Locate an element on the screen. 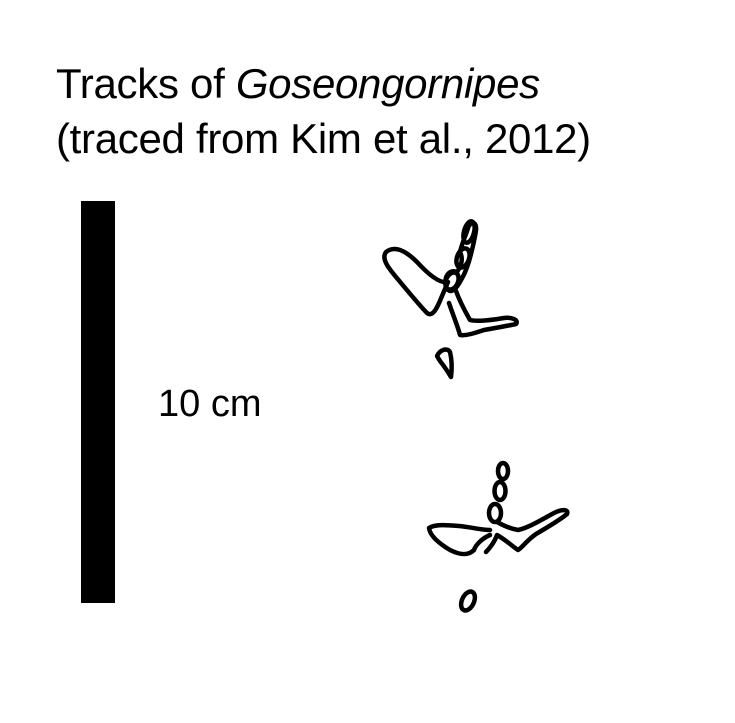 This screenshot has width=735, height=723. title-prefix: Tracks of is located at coordinates (146, 83).